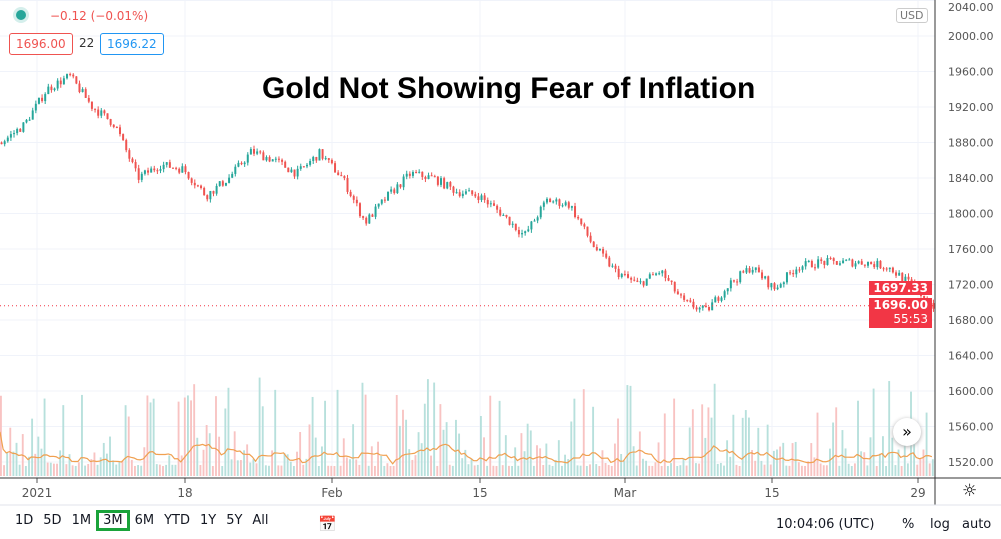 The width and height of the screenshot is (1001, 539). Describe the element at coordinates (971, 391) in the screenshot. I see `y-tick-label: 1600.00` at that location.